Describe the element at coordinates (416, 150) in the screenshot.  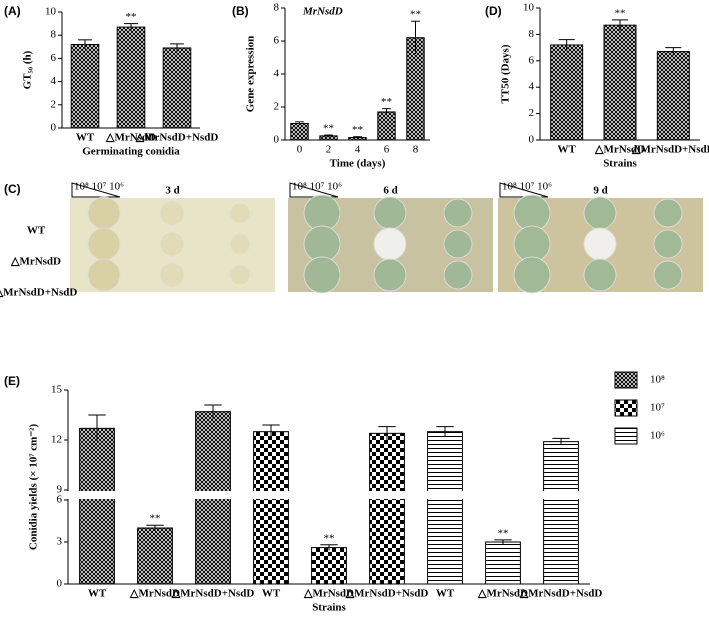
I see `x-tick-label: 8` at that location.